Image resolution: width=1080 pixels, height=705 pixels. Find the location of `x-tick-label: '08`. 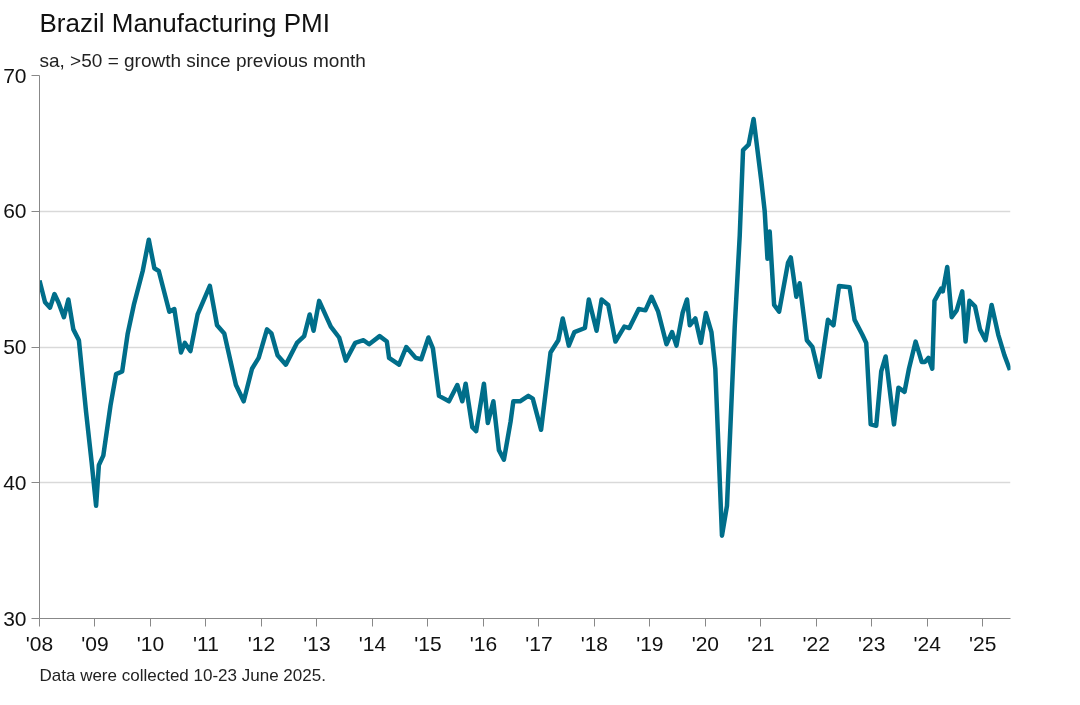

x-tick-label: '08 is located at coordinates (39, 643).